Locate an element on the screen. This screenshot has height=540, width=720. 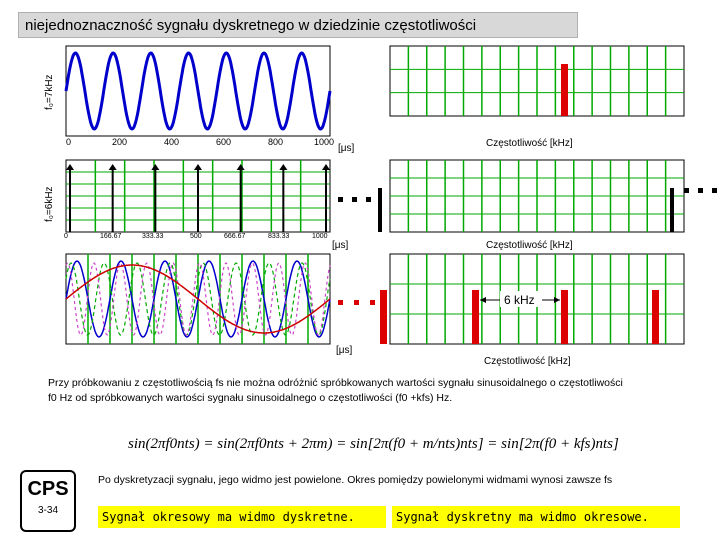
panel3-xunit: [μs] is located at coordinates (344, 350).